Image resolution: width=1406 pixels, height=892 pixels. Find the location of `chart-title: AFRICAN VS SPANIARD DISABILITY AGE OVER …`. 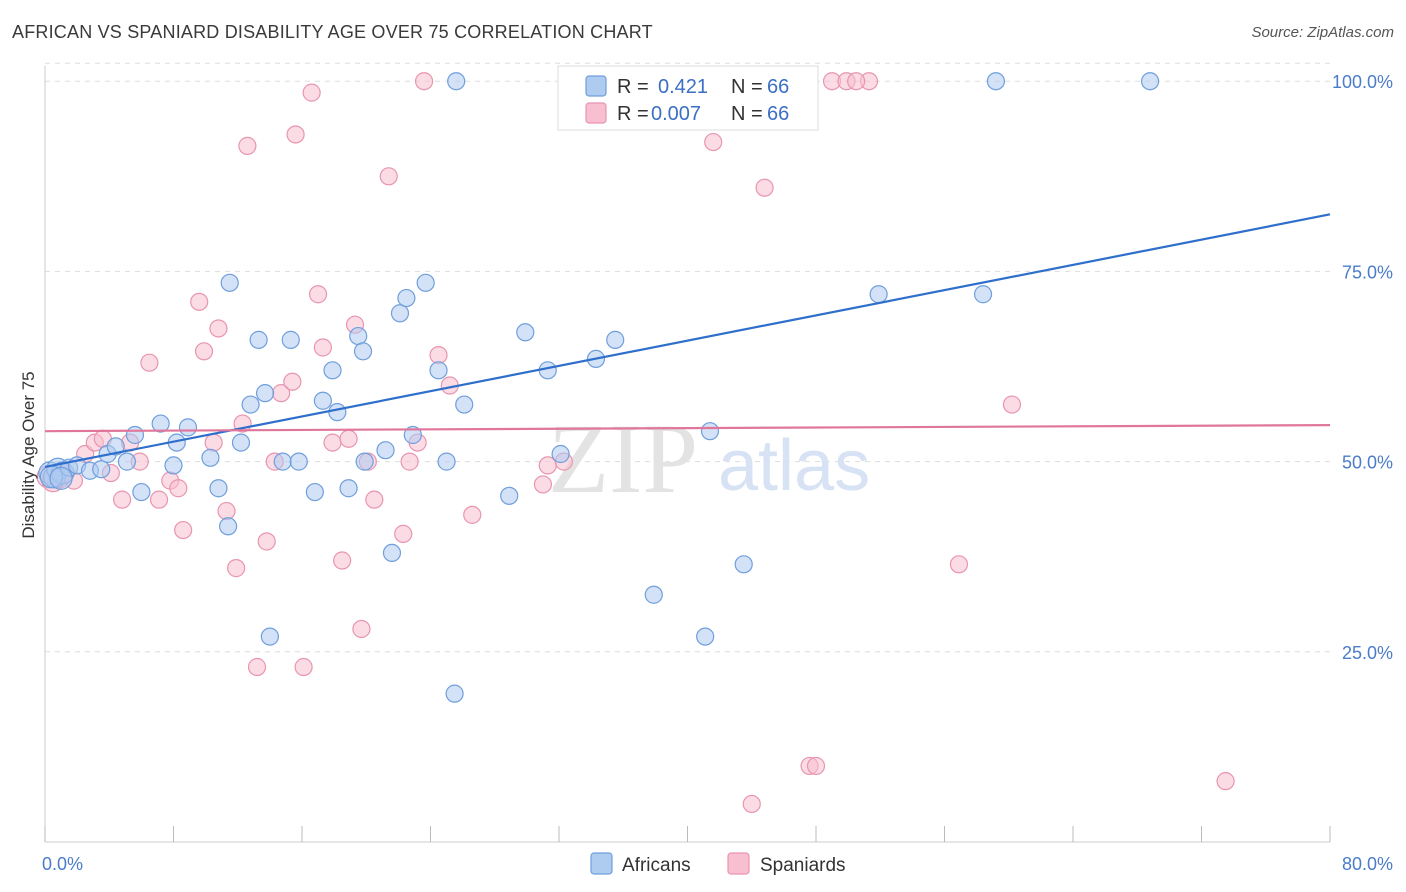

chart-title: AFRICAN VS SPANIARD DISABILITY AGE OVER … is located at coordinates (332, 32).